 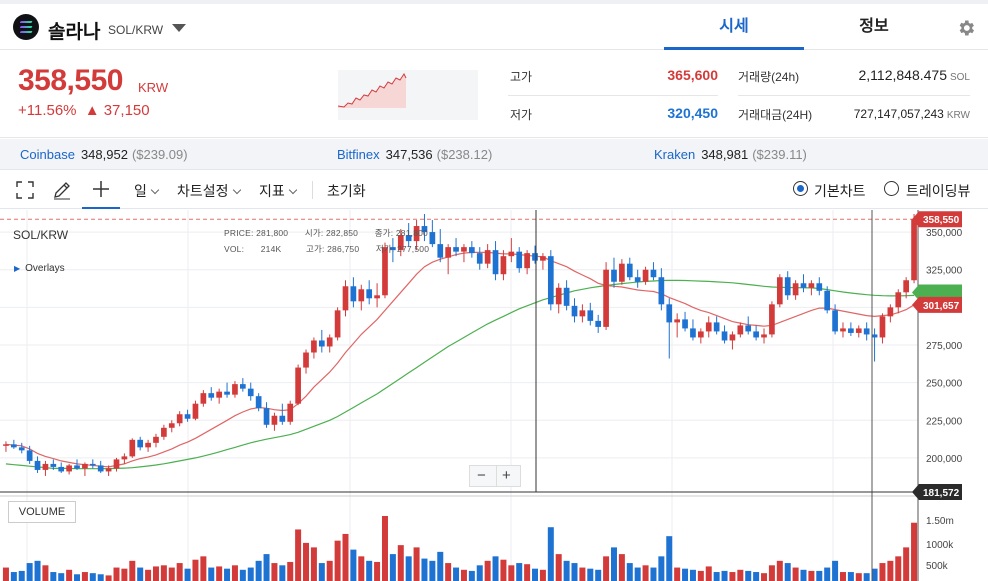 What do you see at coordinates (346, 191) in the screenshot?
I see `reset-button: 초기화` at bounding box center [346, 191].